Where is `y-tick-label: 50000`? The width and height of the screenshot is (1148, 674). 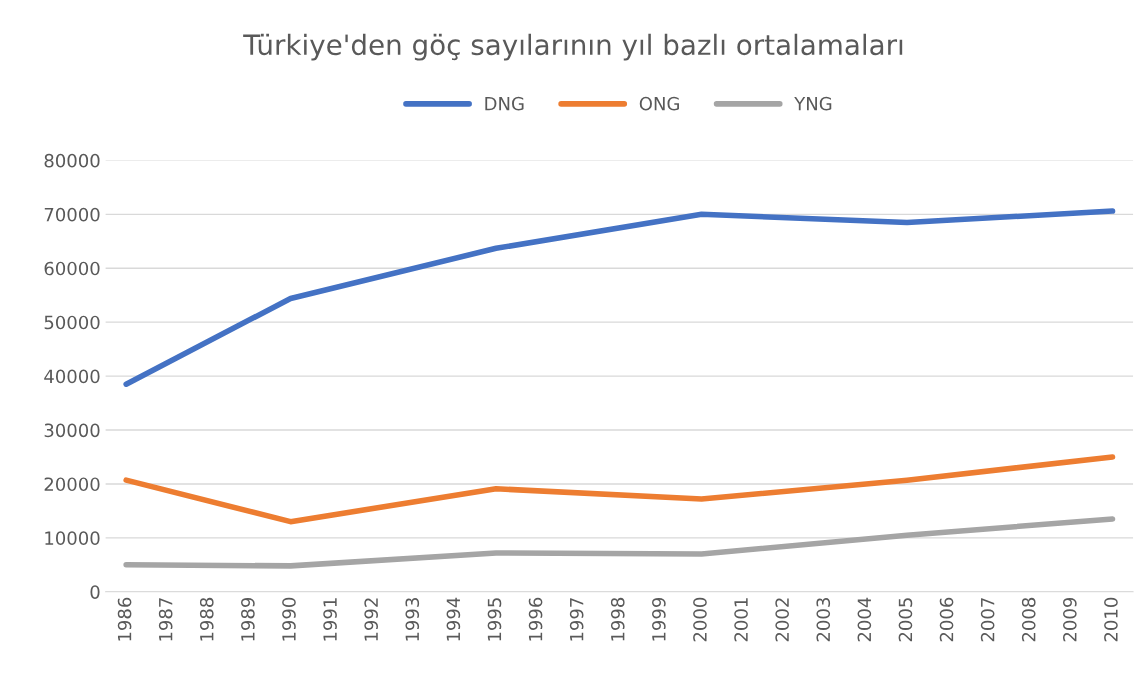 y-tick-label: 50000 is located at coordinates (72, 322).